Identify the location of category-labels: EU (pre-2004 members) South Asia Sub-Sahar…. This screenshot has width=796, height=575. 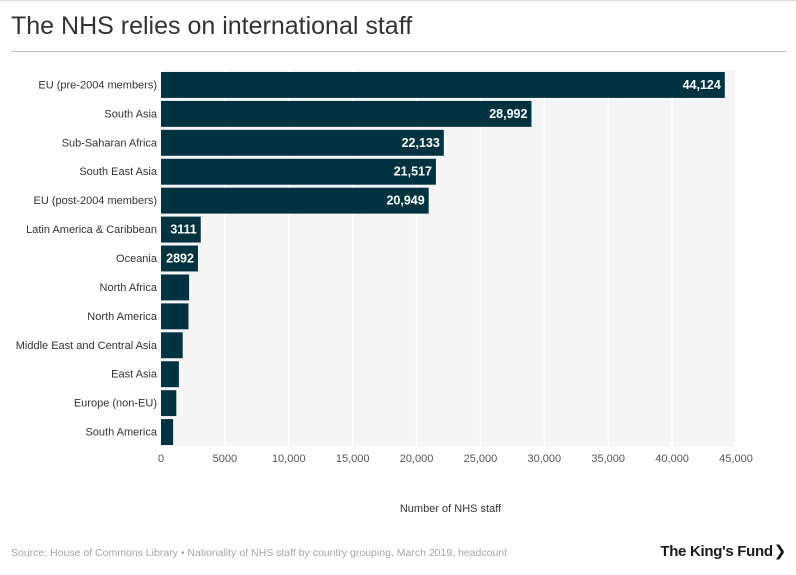
(87, 258).